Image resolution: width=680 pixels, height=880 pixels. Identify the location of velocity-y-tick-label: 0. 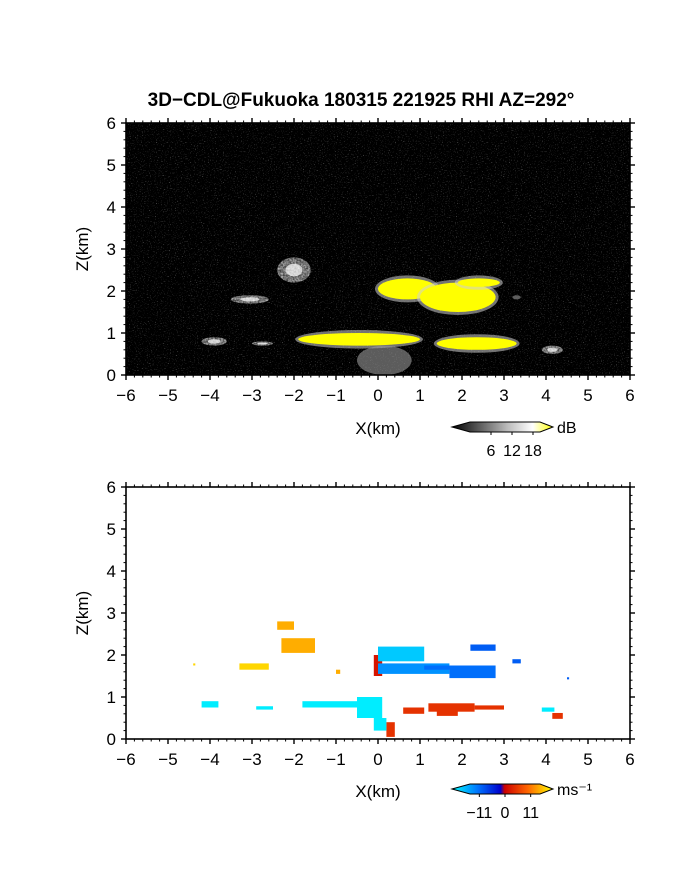
(111, 739).